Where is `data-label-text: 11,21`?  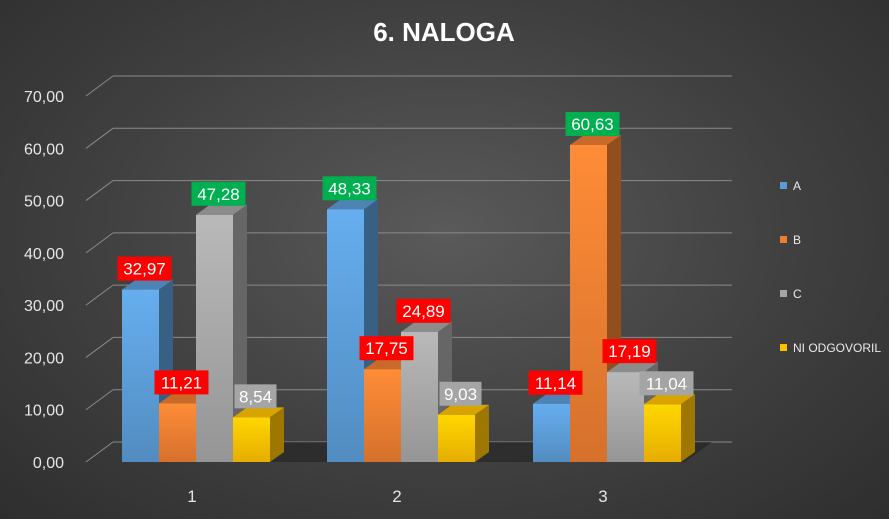
data-label-text: 11,21 is located at coordinates (181, 382).